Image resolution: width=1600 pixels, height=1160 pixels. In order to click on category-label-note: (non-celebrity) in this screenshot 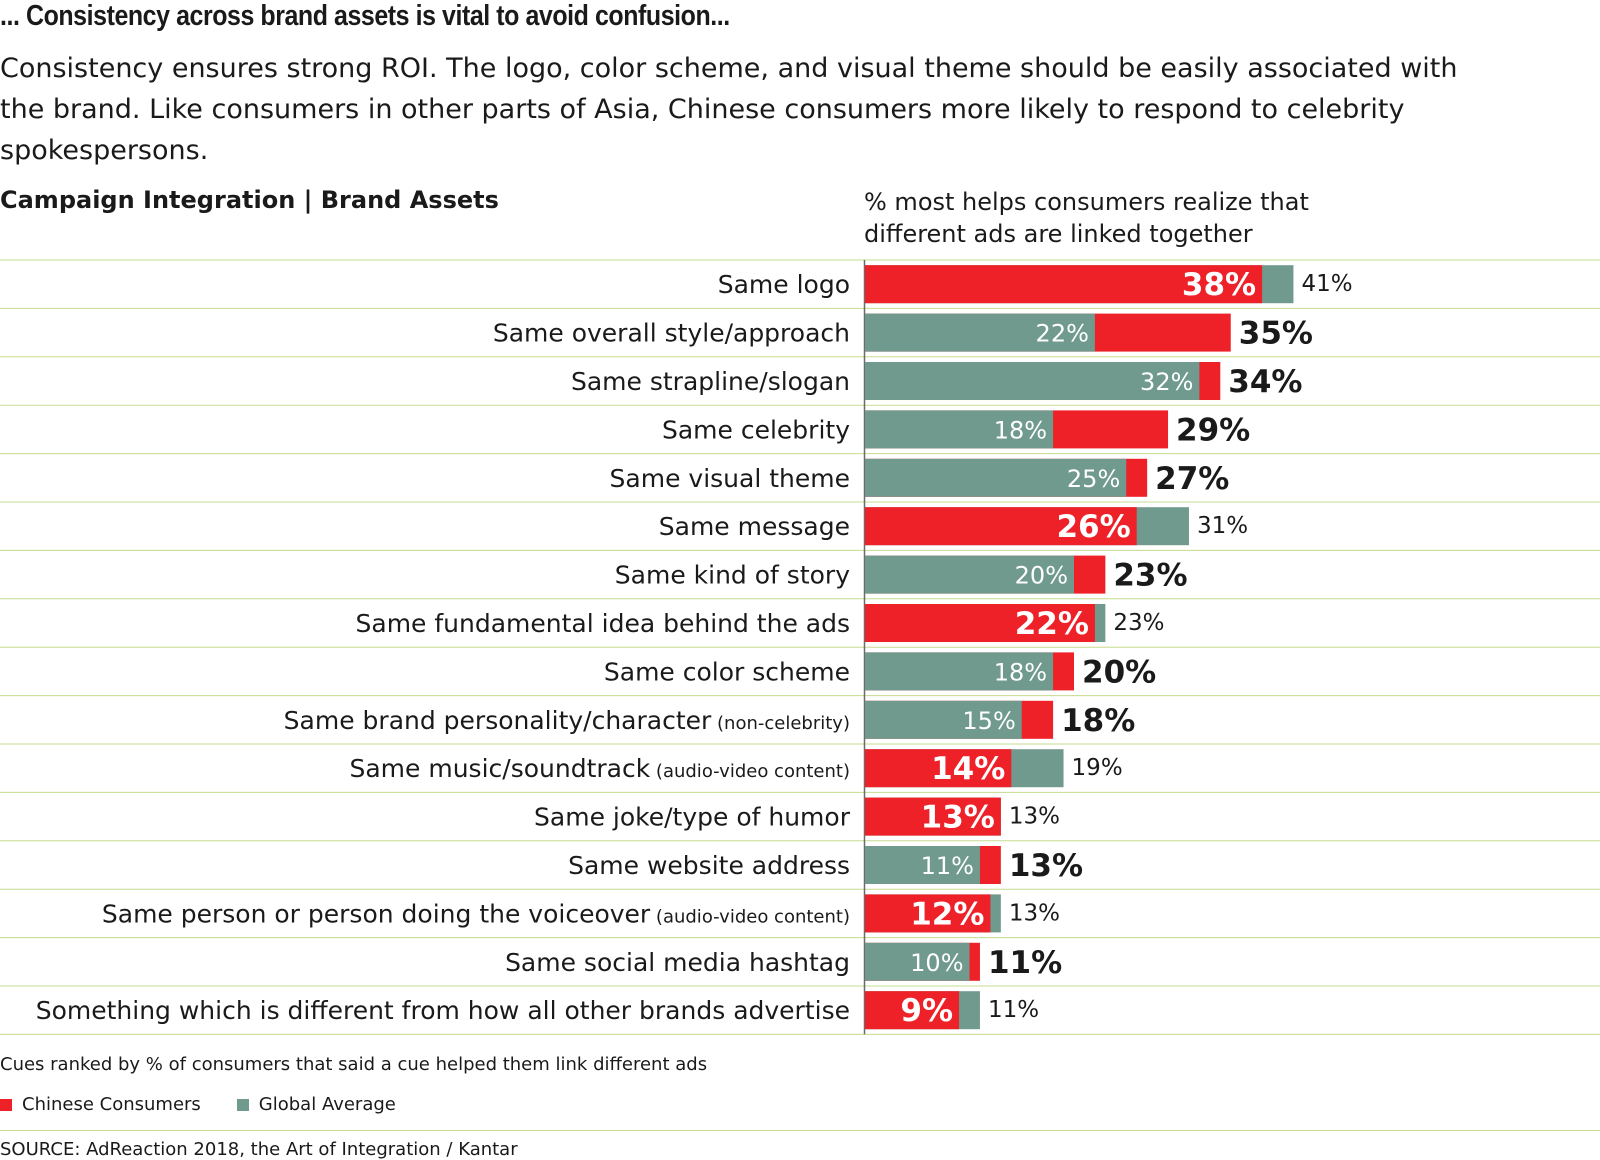, I will do `click(780, 723)`.